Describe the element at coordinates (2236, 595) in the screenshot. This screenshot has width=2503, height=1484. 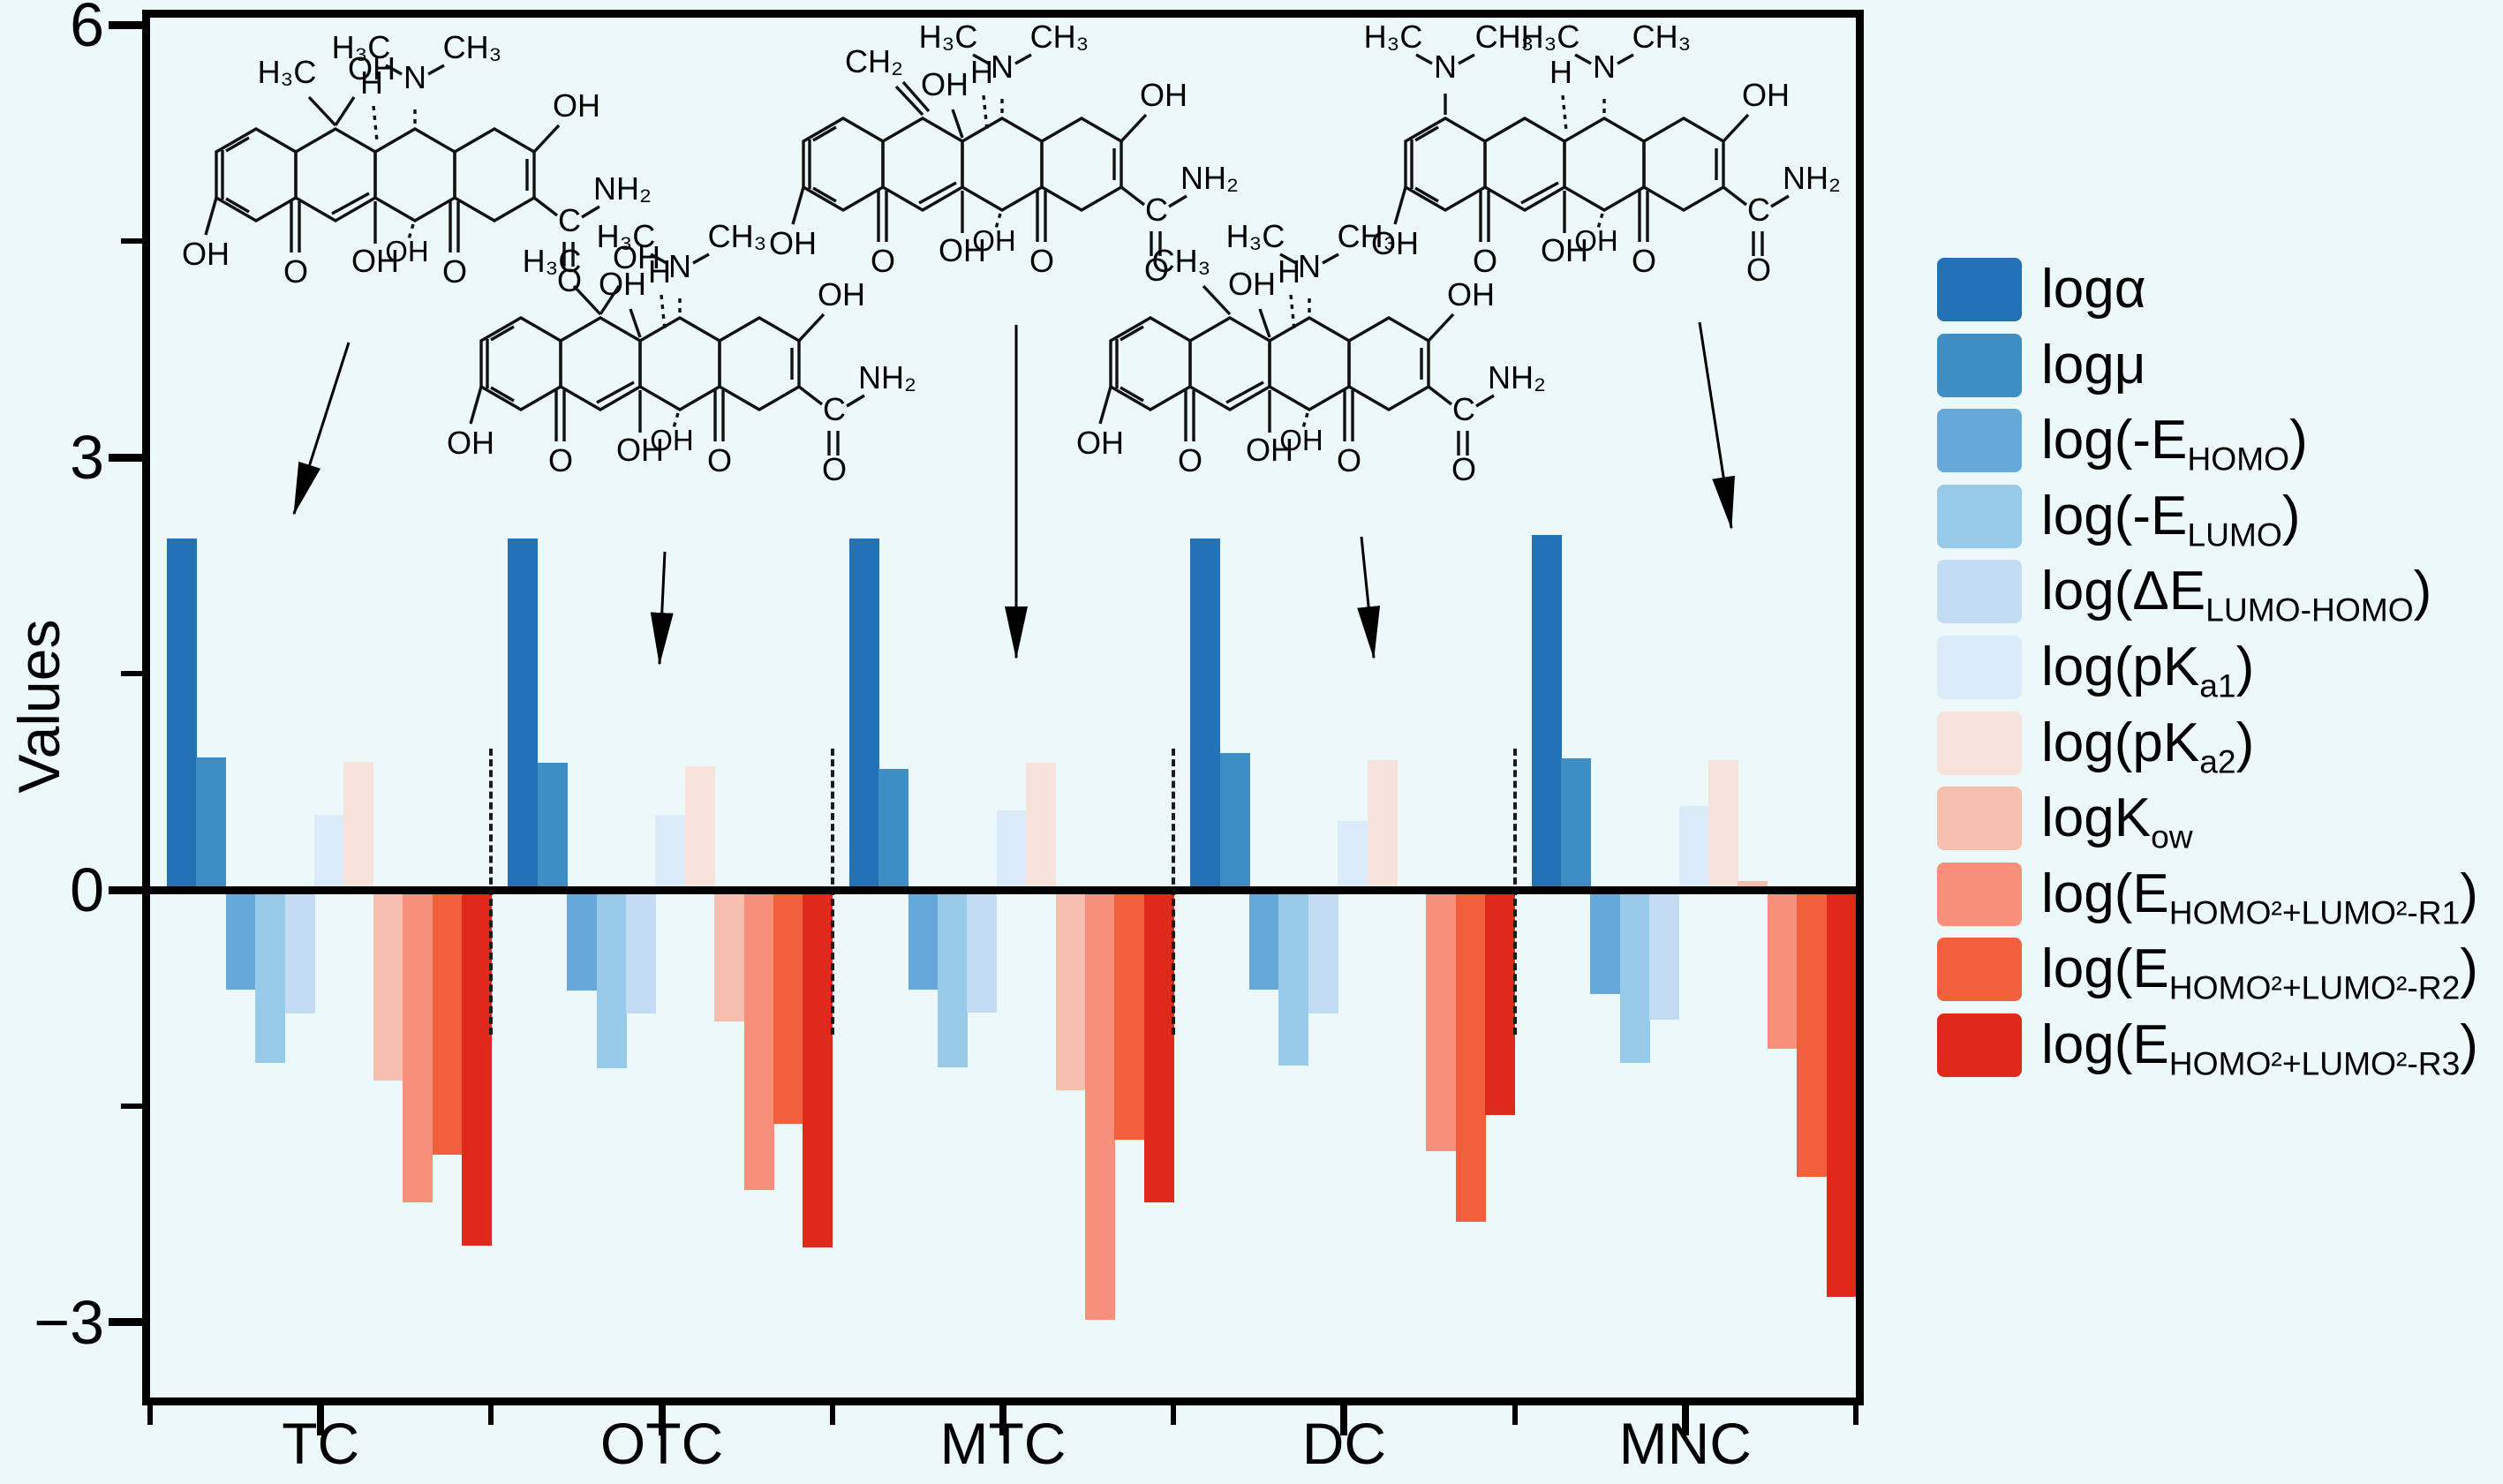
I see `legend-label: log(ΔELUMO-HOMO)` at that location.